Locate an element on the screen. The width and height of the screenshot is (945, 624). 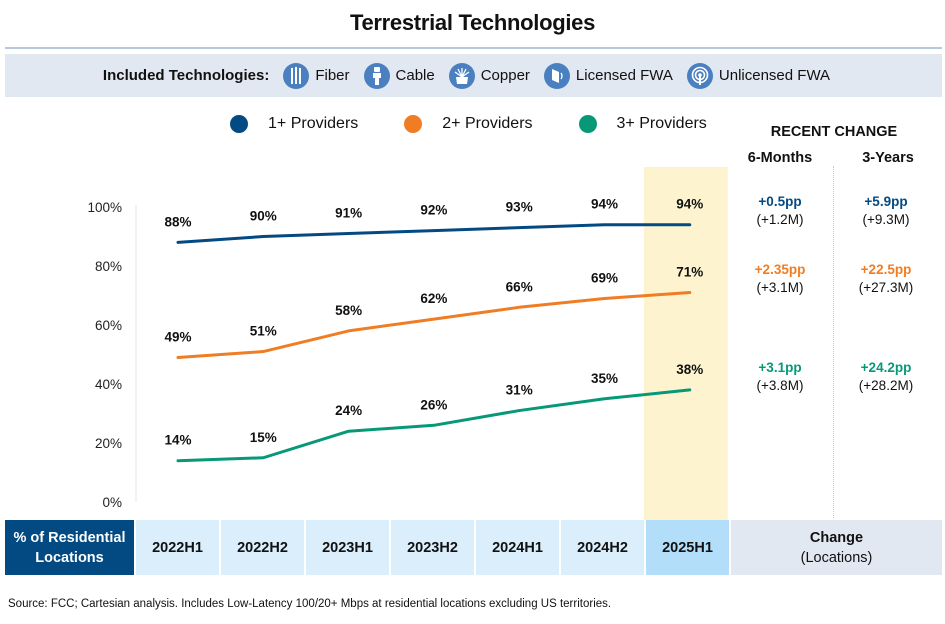
location-change: (+1.2M) is located at coordinates (780, 219).